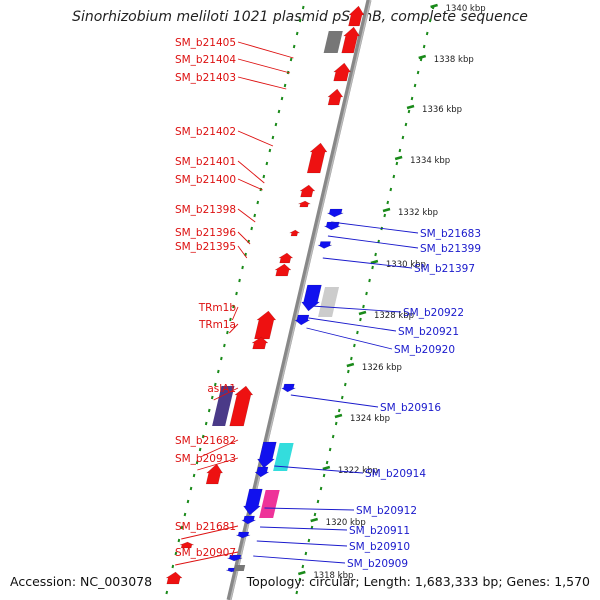 This screenshot has height=600, width=600. What do you see at coordinates (217, 308) in the screenshot?
I see `gene-label-left: TRm1b` at bounding box center [217, 308].